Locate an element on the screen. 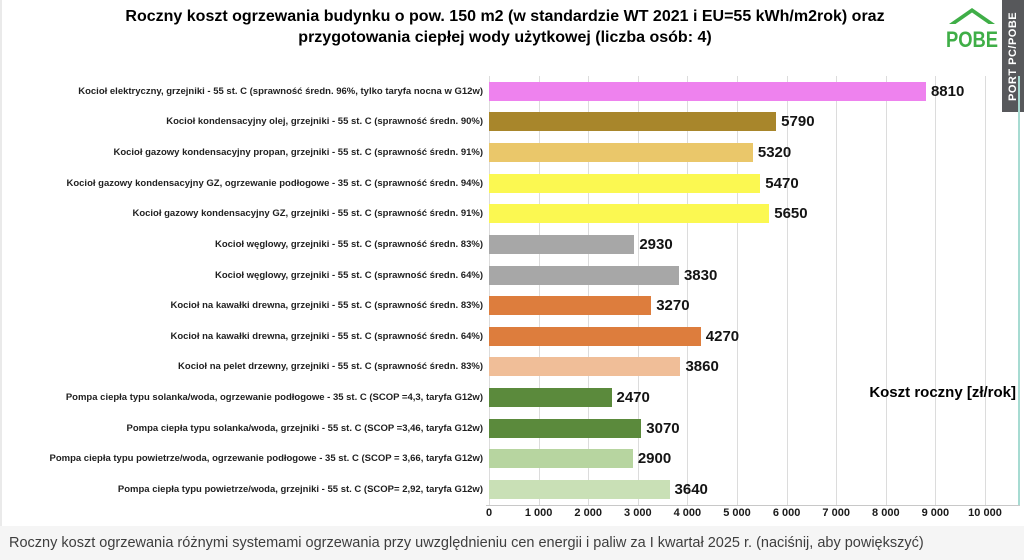  page-left-edge is located at coordinates (1, 280).